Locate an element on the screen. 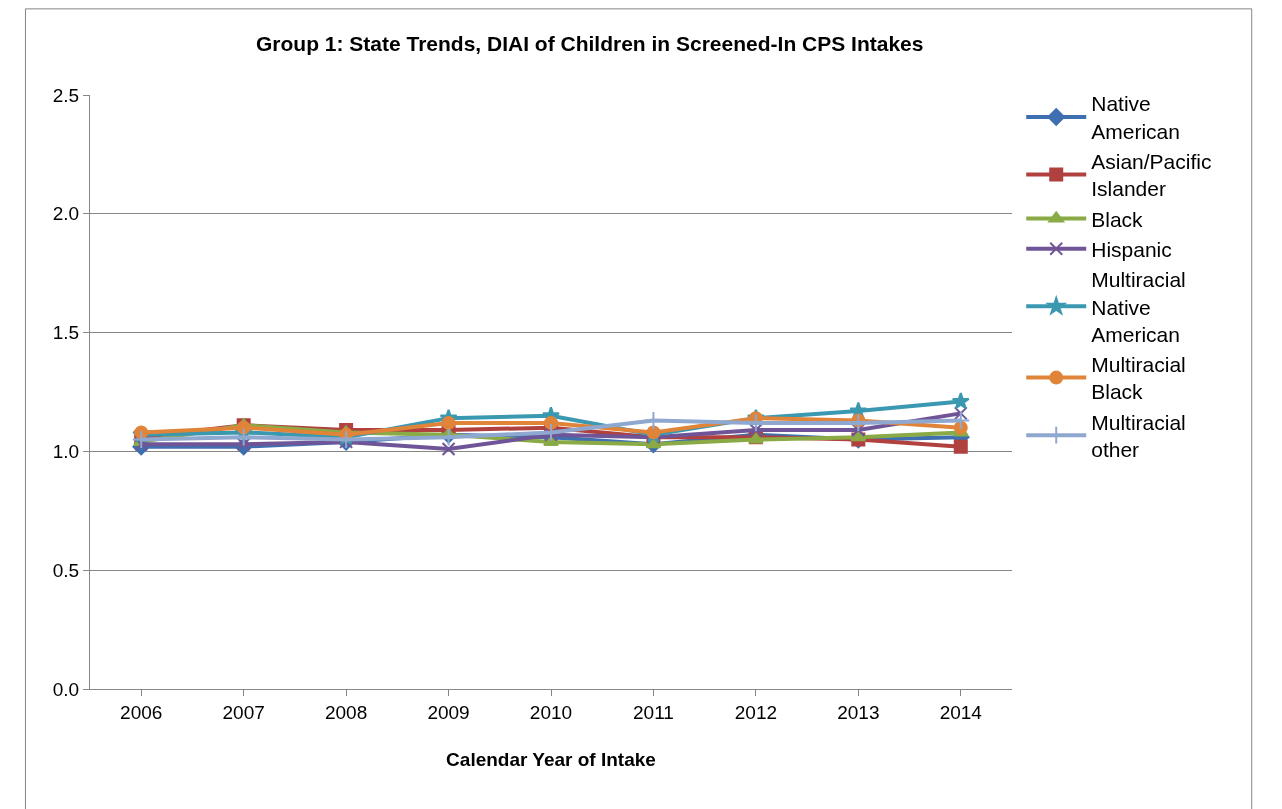 This screenshot has height=809, width=1282. chart-title: Group 1: State Trends, DIAI of Children in Screened-In CPS Intakes is located at coordinates (589, 44).